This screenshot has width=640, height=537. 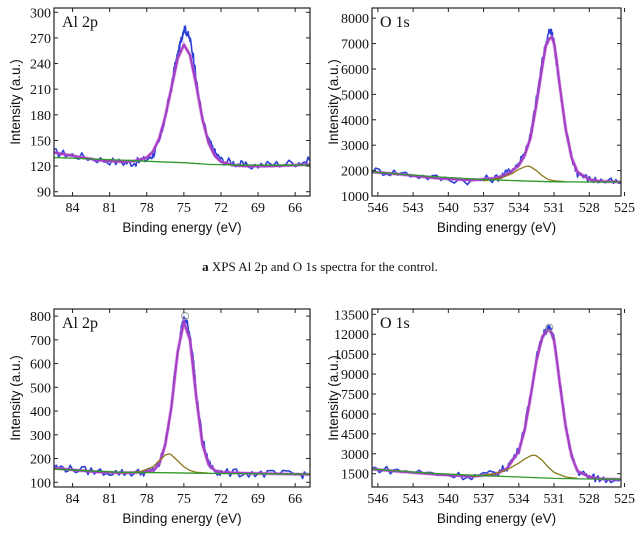 What do you see at coordinates (40, 65) in the screenshot?
I see `y-tick-label: 240` at bounding box center [40, 65].